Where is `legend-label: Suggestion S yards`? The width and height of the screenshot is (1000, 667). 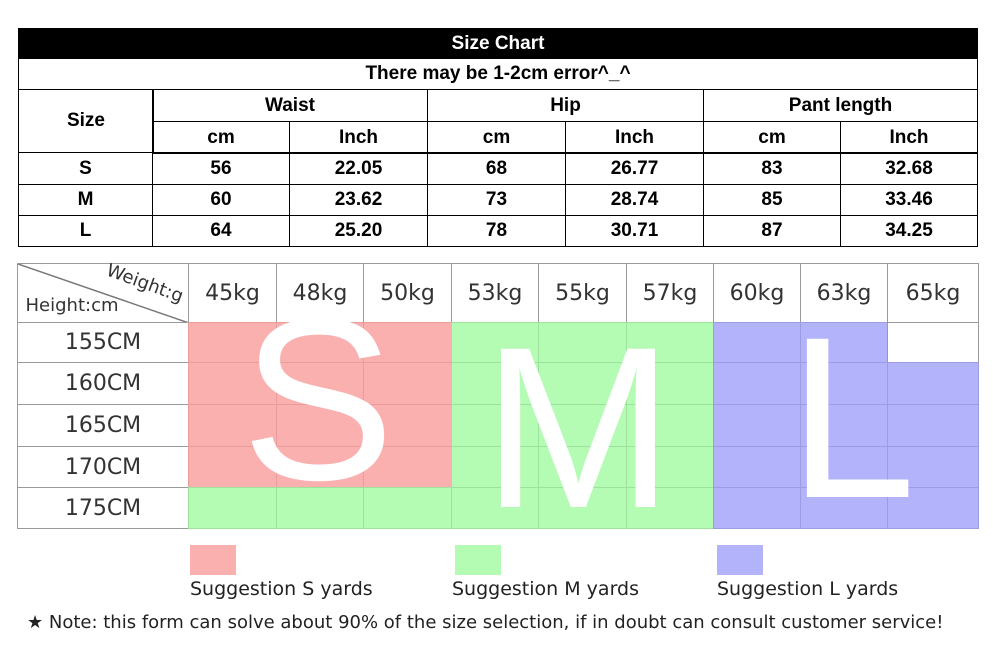 legend-label: Suggestion S yards is located at coordinates (281, 589).